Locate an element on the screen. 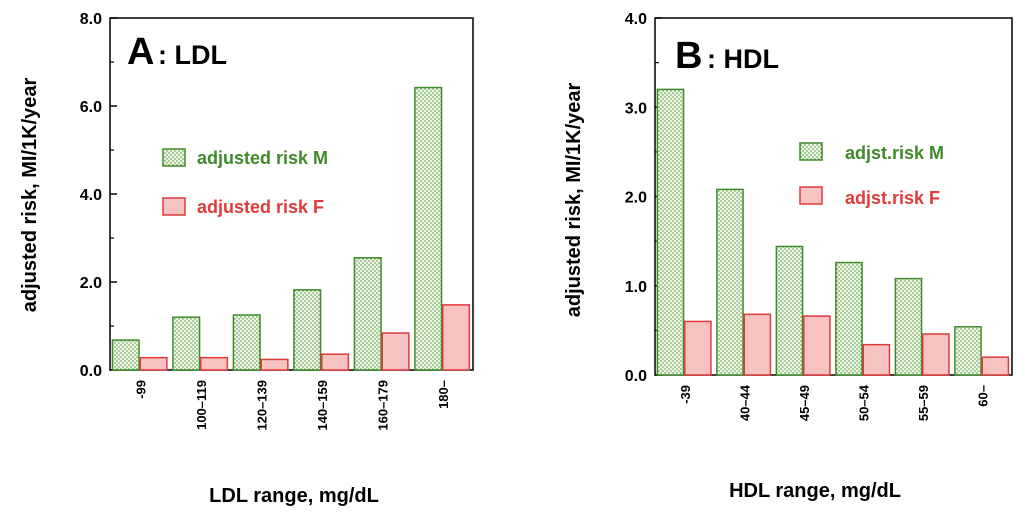 The image size is (1024, 516). x-axis-label: LDL range, mg/dL is located at coordinates (294, 496).